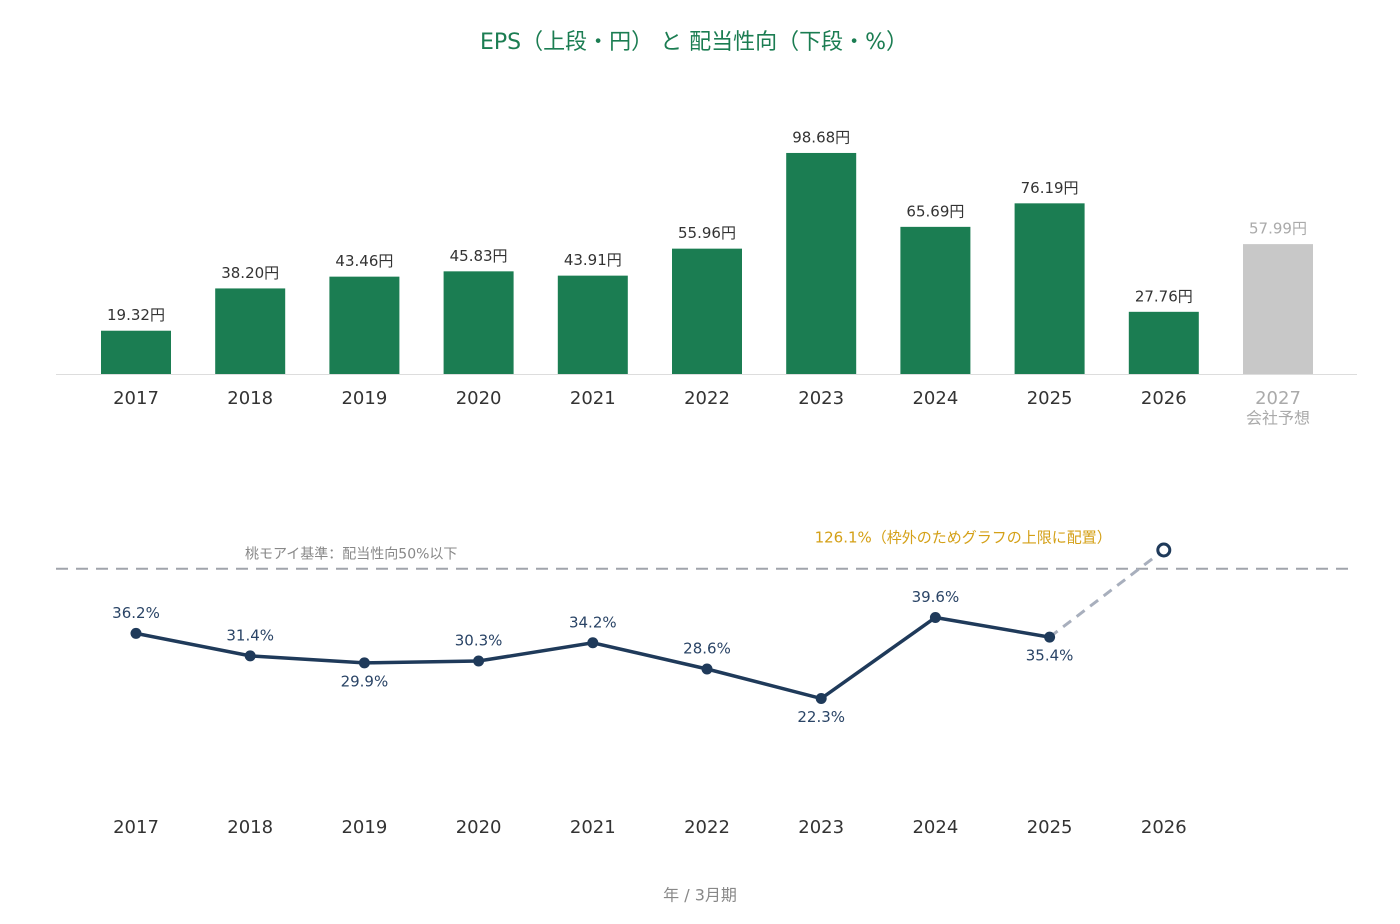  Describe the element at coordinates (479, 641) in the screenshot. I see `value-label: 30.3%` at that location.